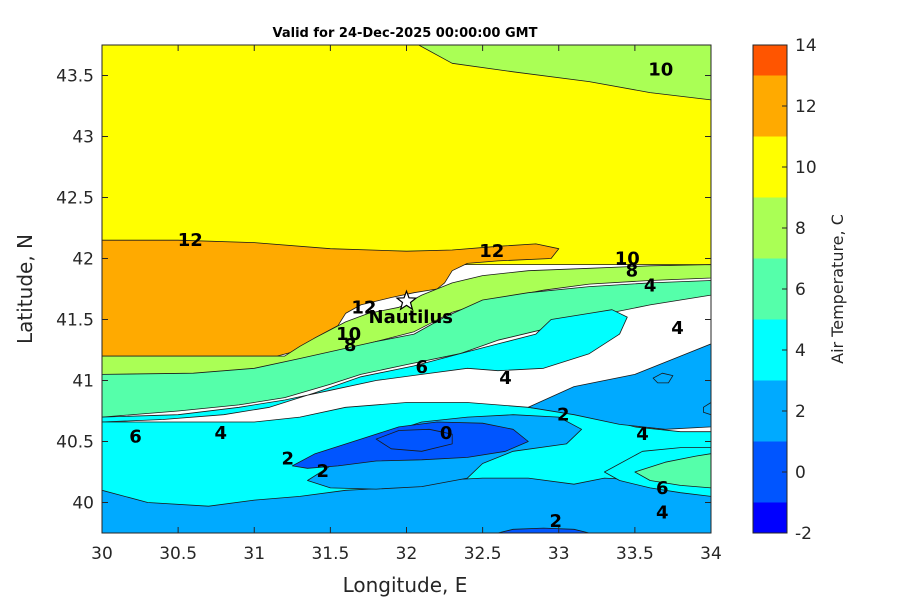 Image resolution: width=900 pixels, height=600 pixels. I want to click on x-axis-label: Longitude, E, so click(405, 585).